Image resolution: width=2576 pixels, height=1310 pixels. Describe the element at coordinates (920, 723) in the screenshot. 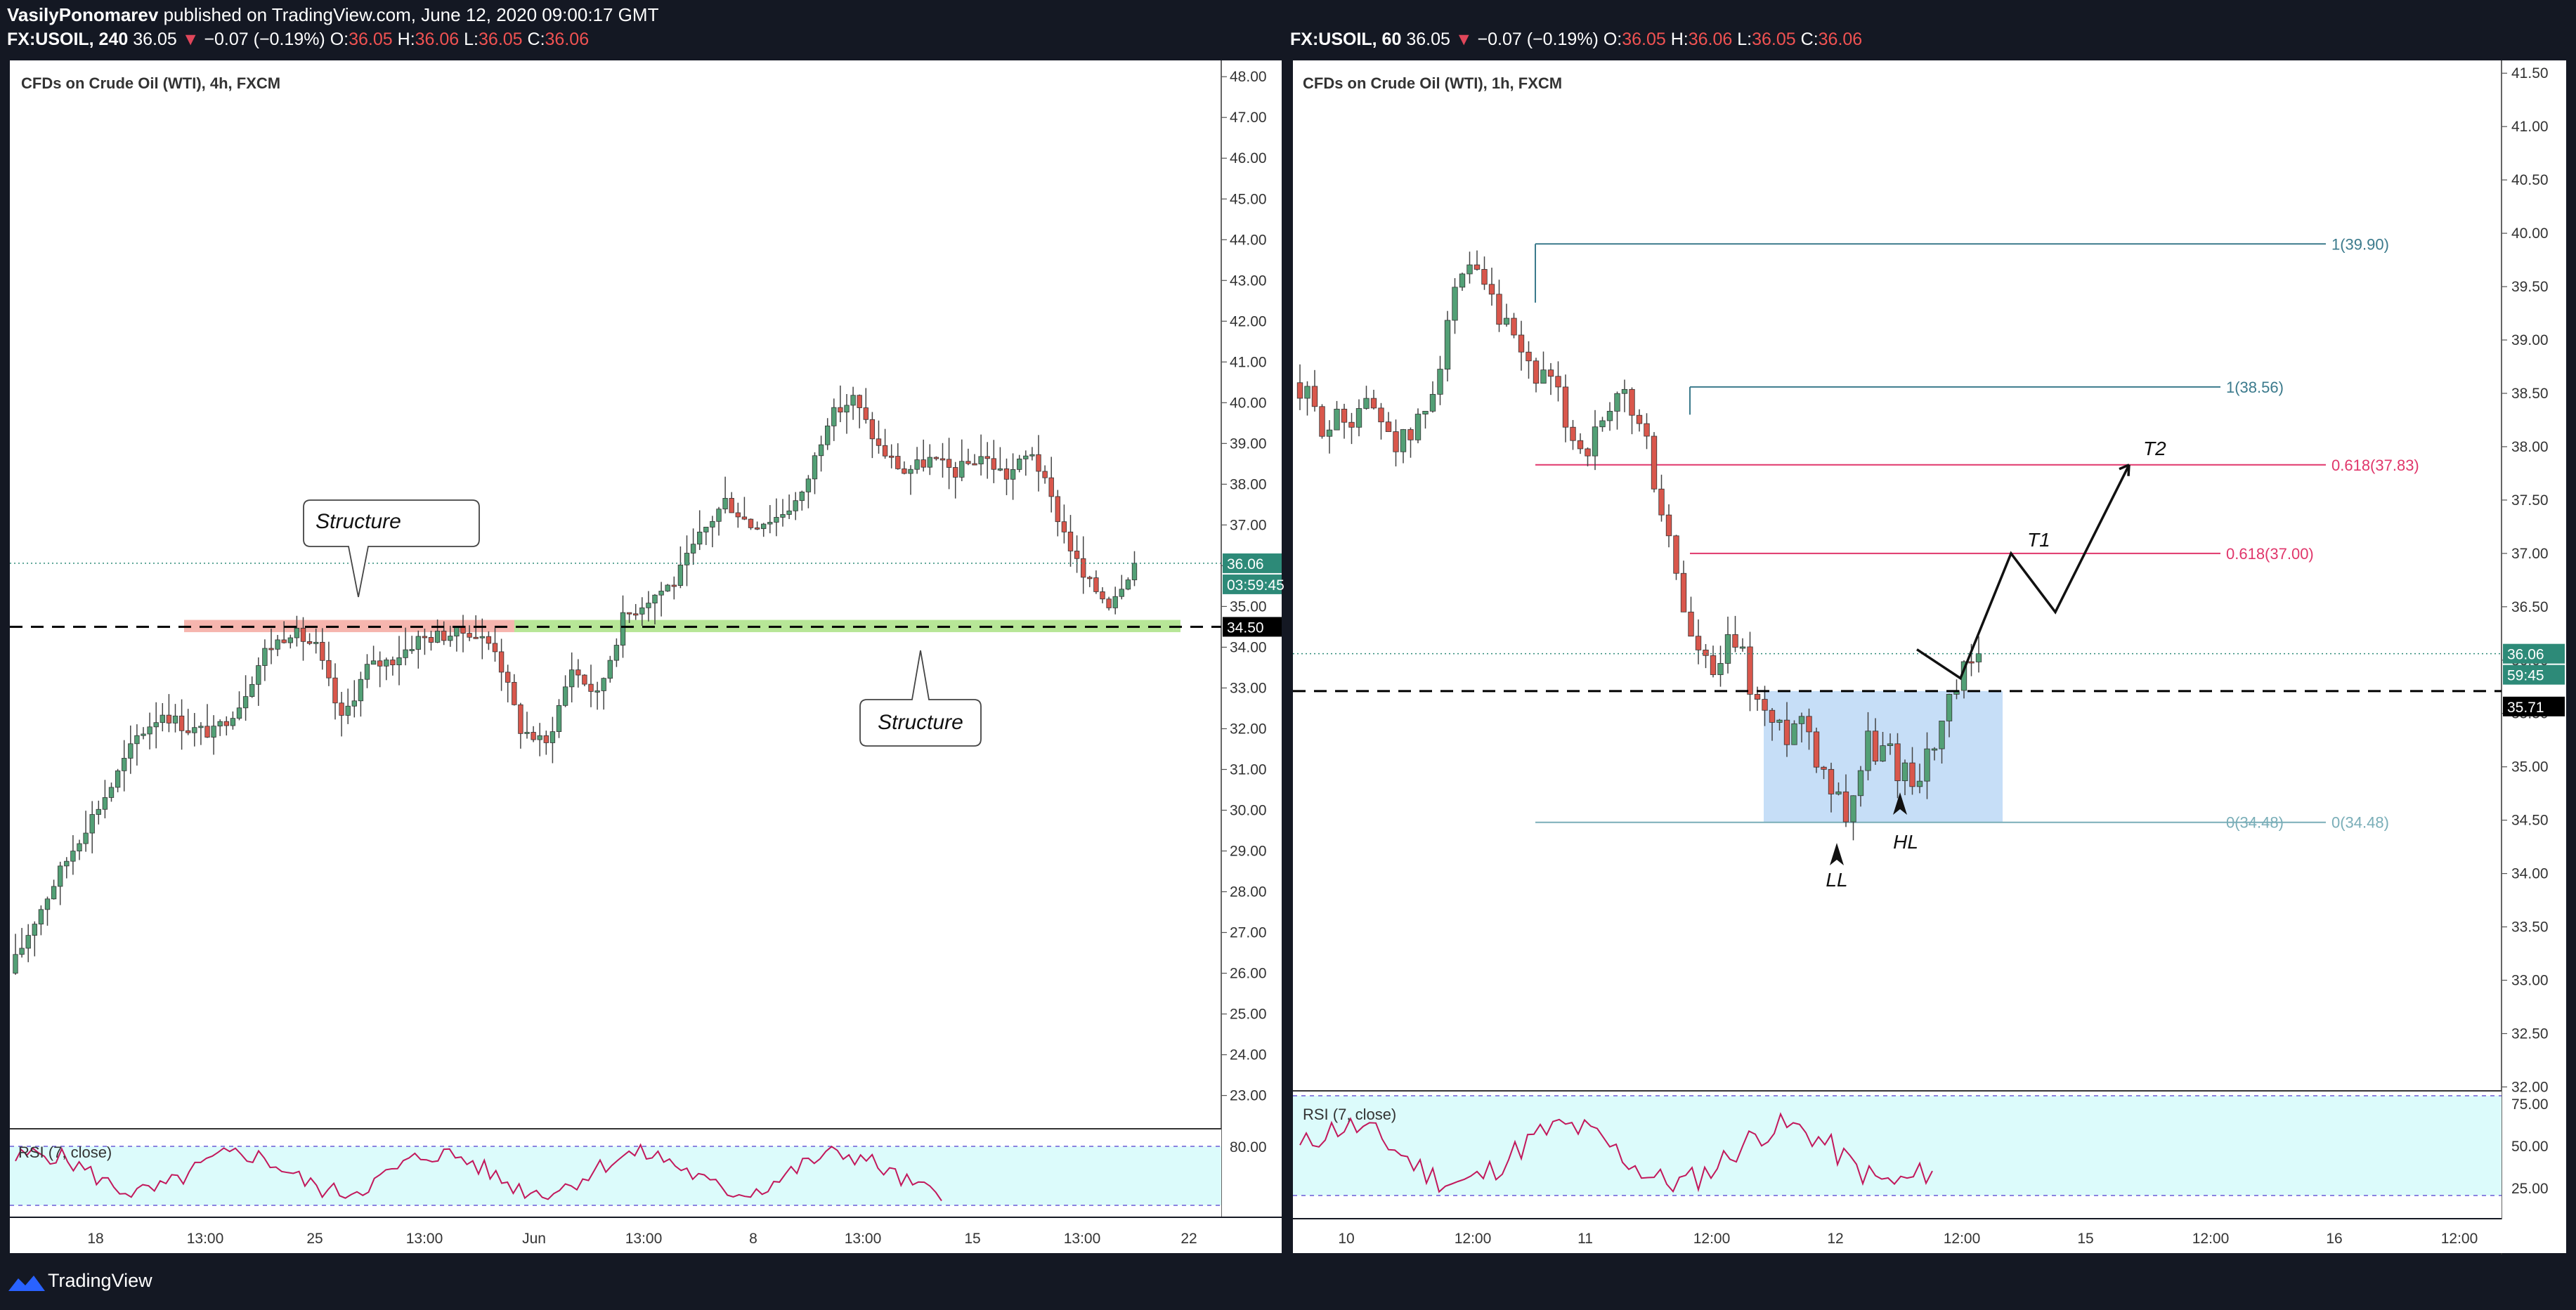

I see `left-structure-label-2: Structure` at that location.